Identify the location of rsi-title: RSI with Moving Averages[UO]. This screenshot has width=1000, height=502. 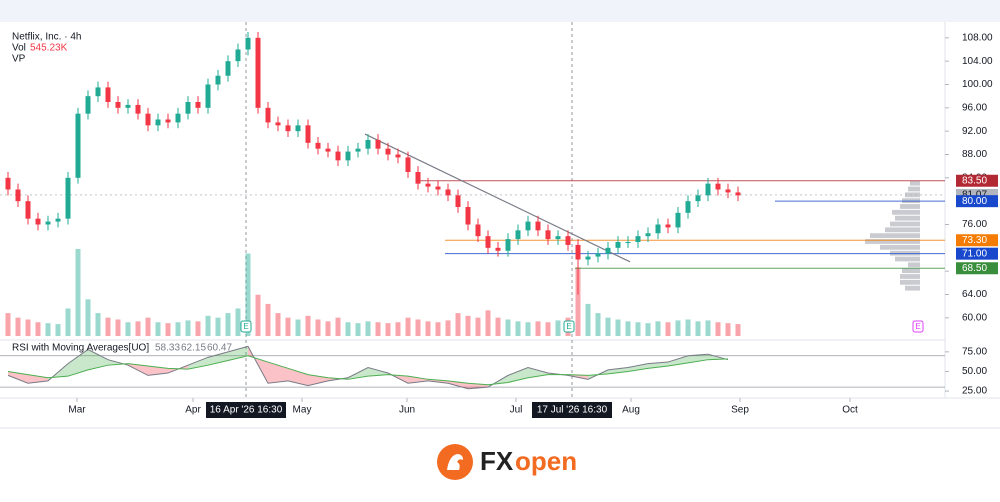
(80, 348).